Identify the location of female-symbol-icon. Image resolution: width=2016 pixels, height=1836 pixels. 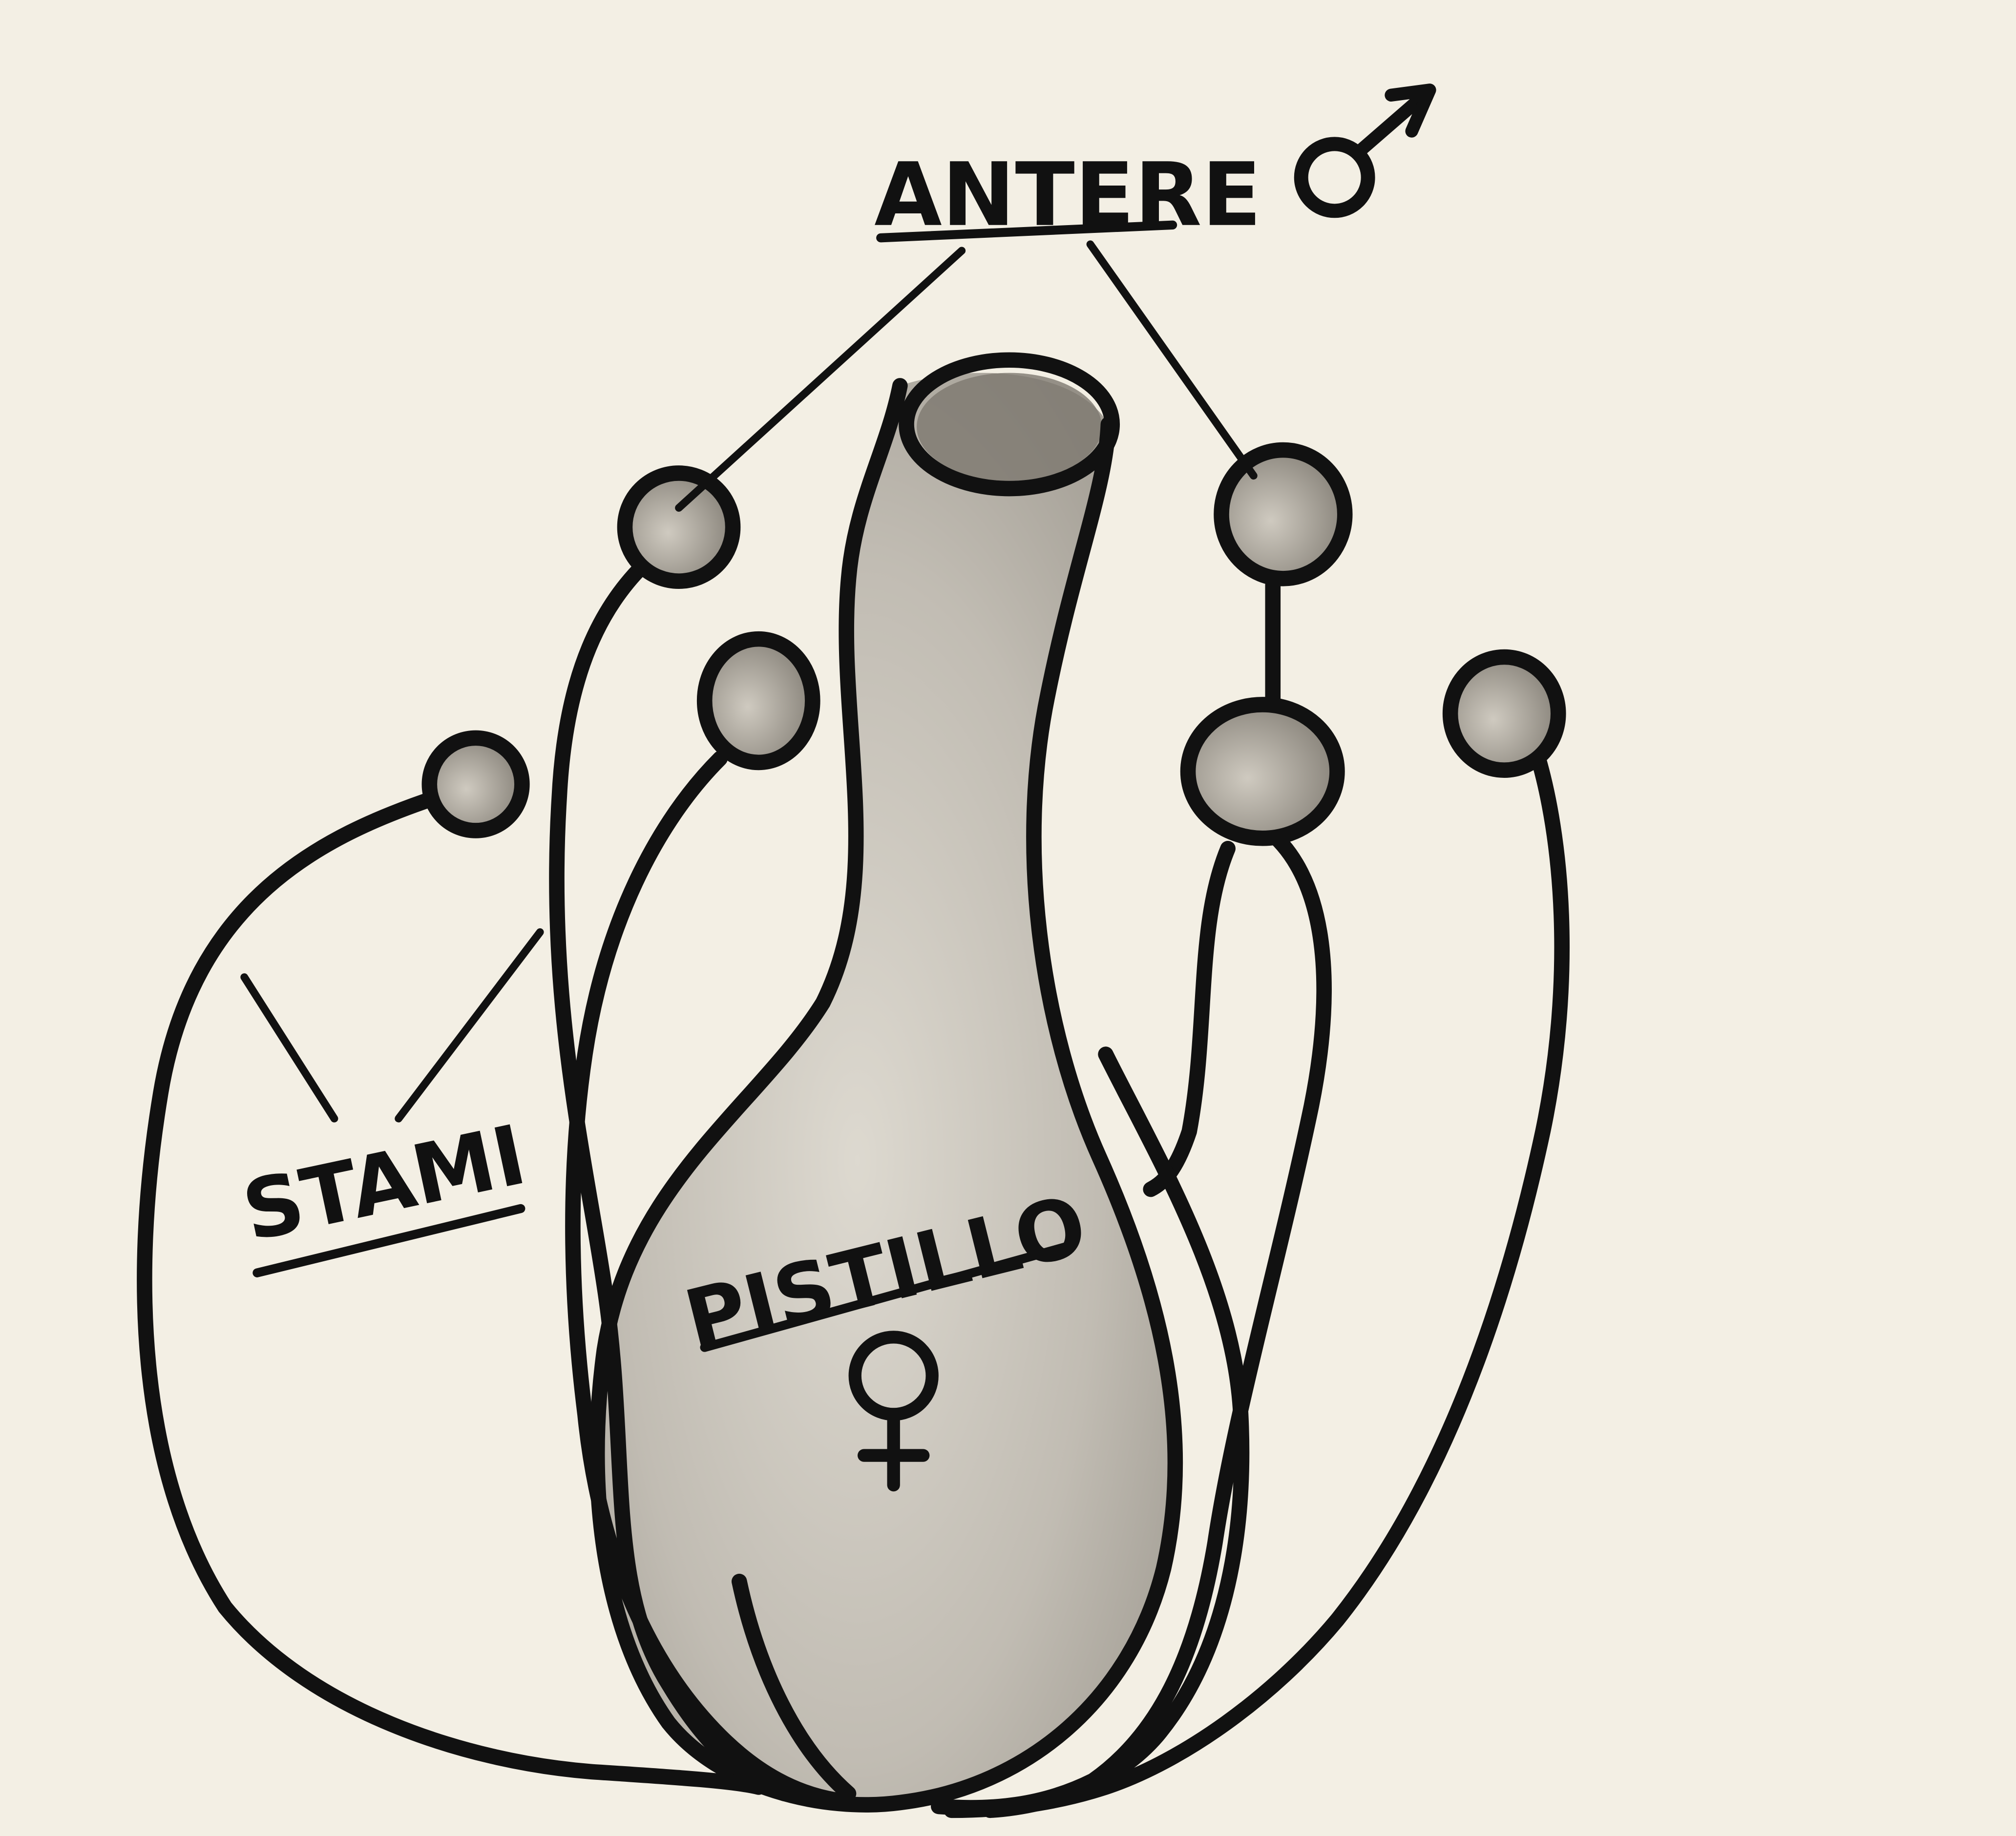
(893, 1411).